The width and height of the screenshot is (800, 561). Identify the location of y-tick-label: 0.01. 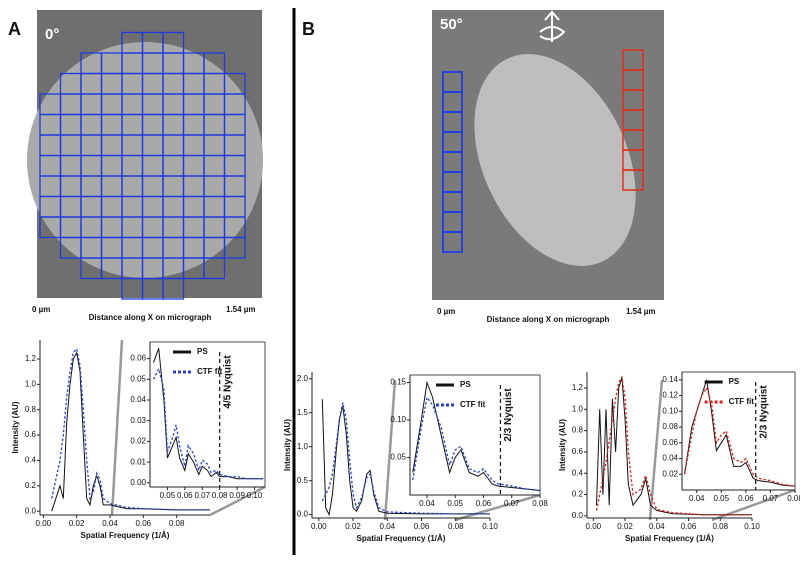
(138, 461).